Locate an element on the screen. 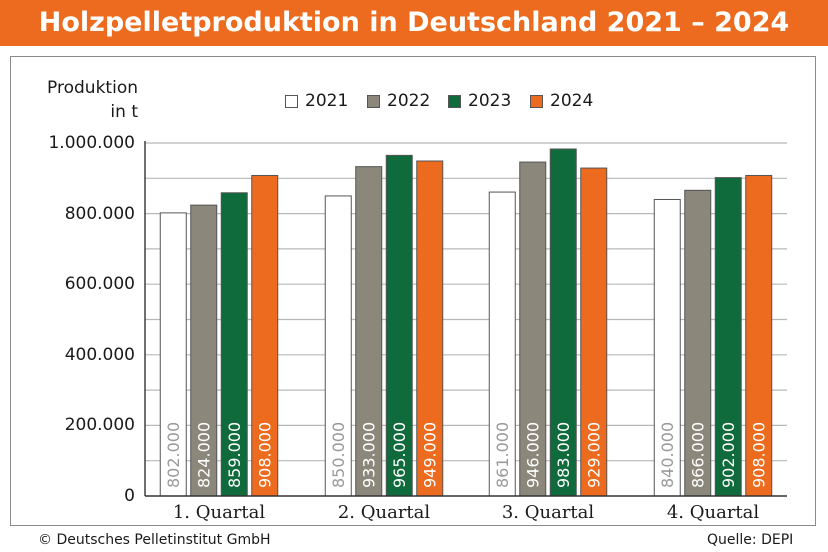 The image size is (828, 552). bar-value-label: 933.000 is located at coordinates (368, 455).